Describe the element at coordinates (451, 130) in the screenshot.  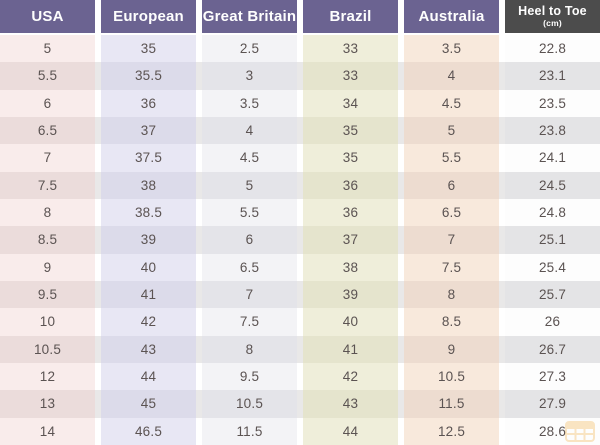
I see `table-cell-australia: 5` at that location.